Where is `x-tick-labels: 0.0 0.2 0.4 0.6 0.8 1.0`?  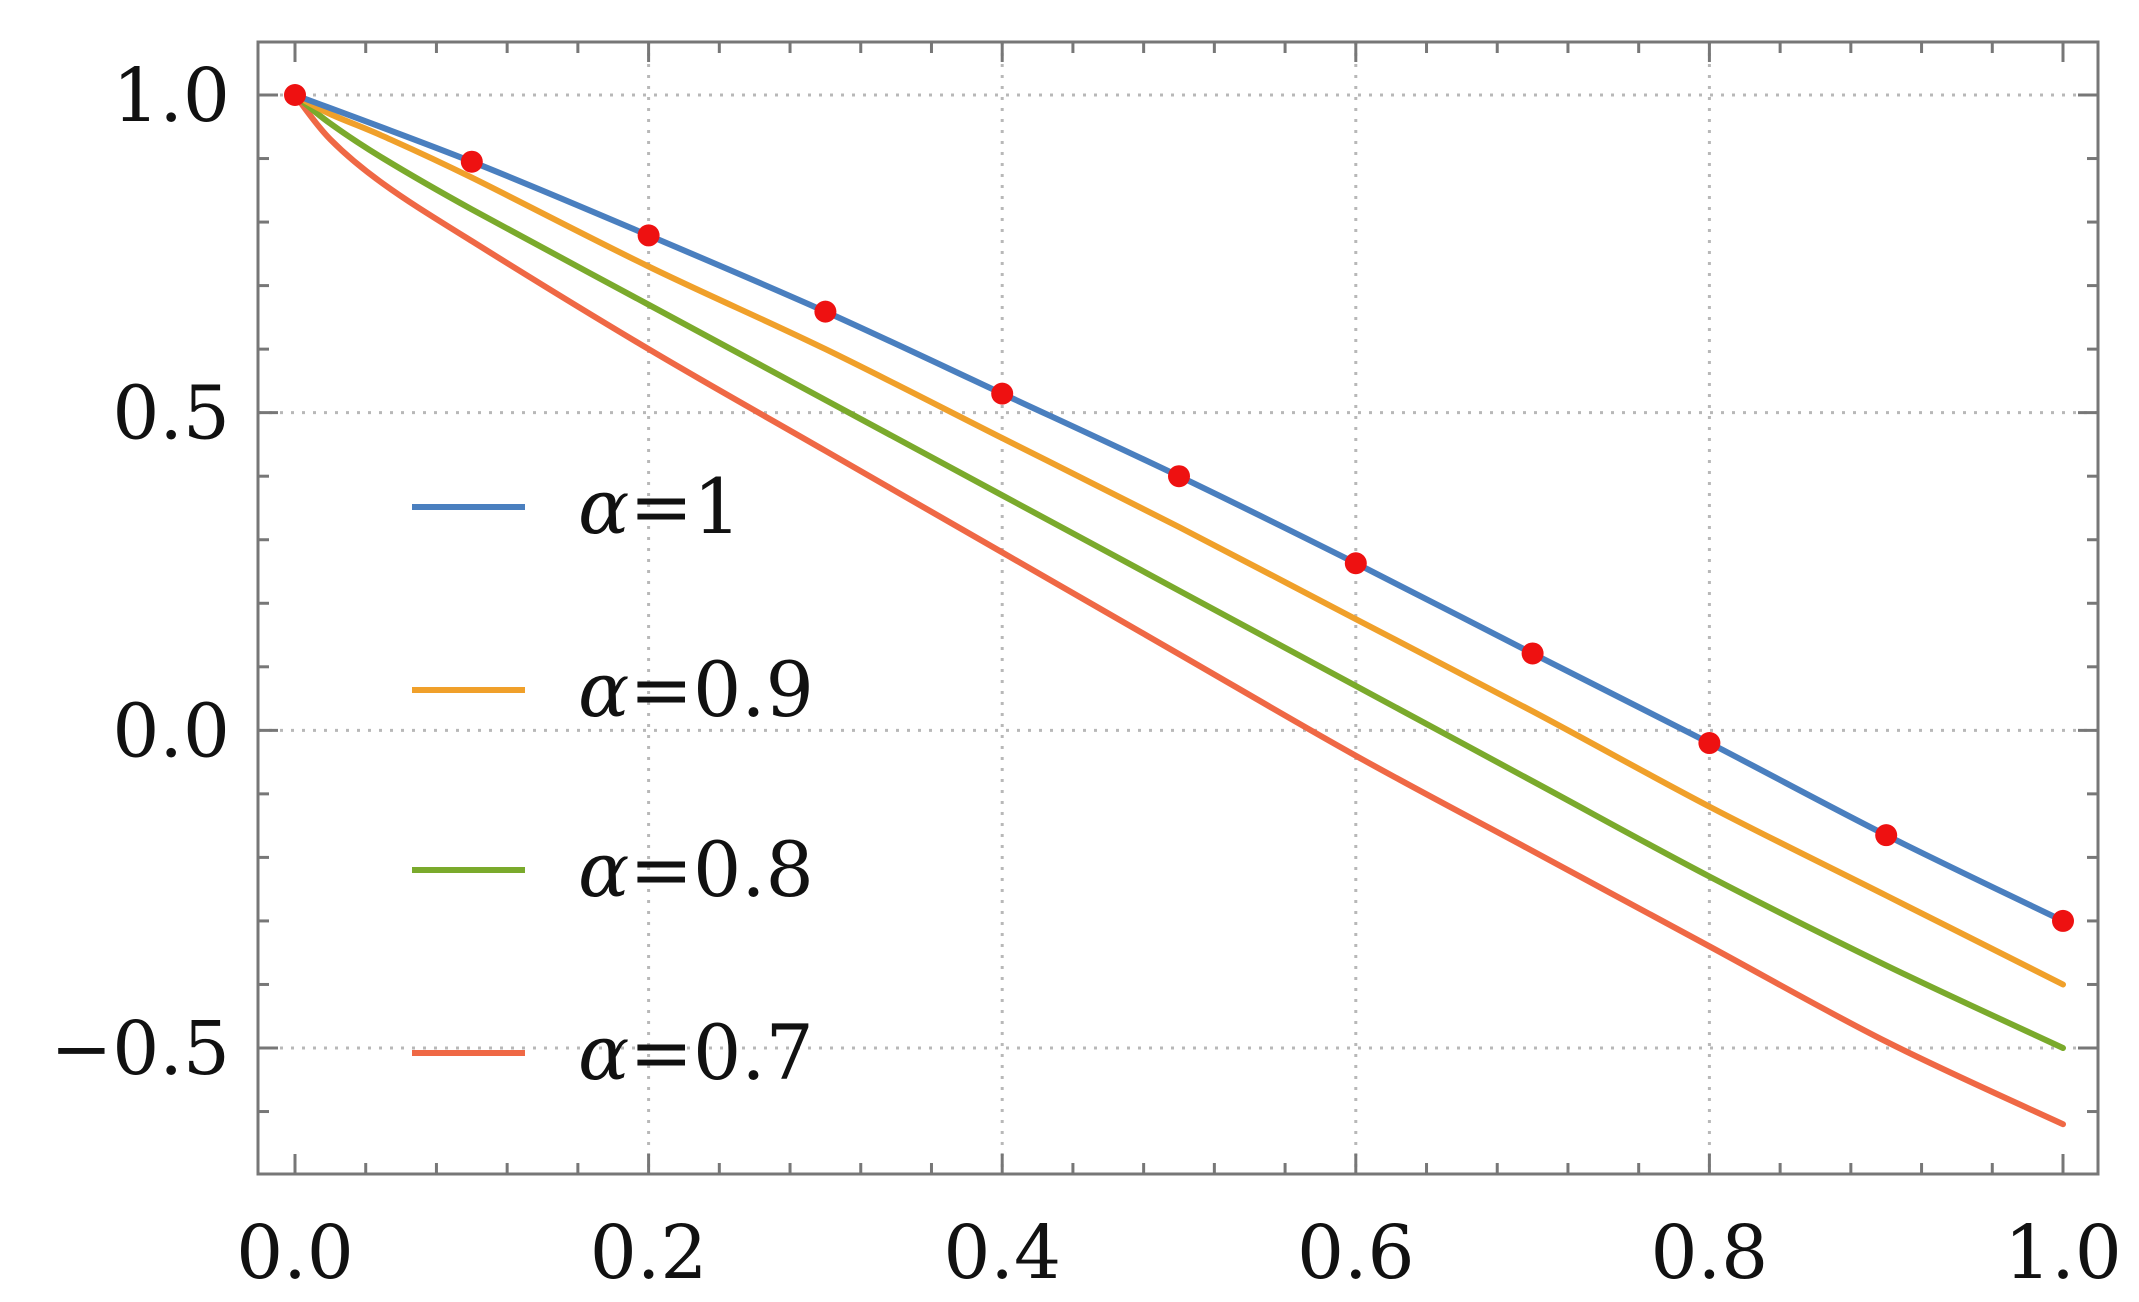
x-tick-labels: 0.0 0.2 0.4 0.6 0.8 1.0 is located at coordinates (1179, 1253).